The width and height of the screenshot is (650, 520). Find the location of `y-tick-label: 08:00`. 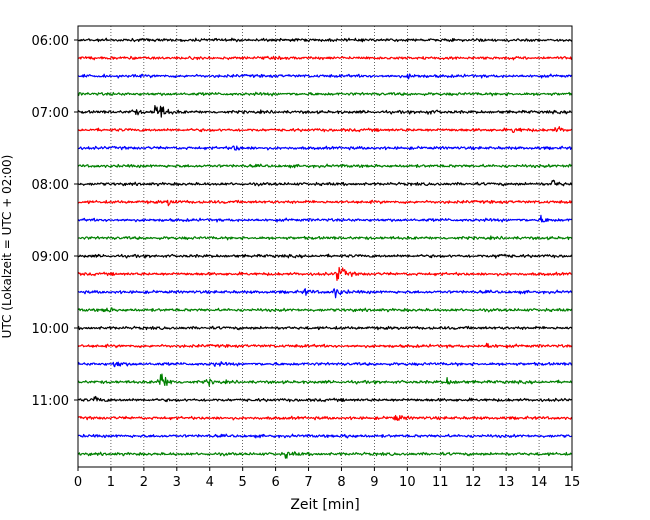

y-tick-label: 08:00 is located at coordinates (50, 185).